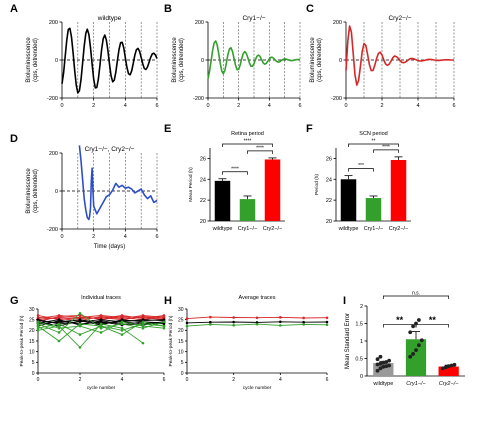 This screenshot has width=480, height=429. What do you see at coordinates (316, 60) in the screenshot?
I see `y-axis-label: Bioluminescence(cps, detrended)` at bounding box center [316, 60].